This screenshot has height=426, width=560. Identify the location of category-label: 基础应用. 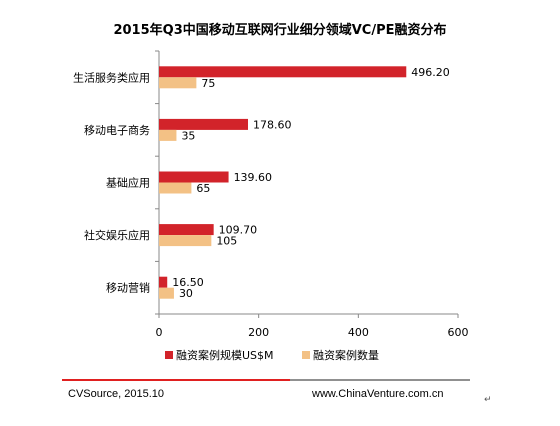
(128, 183).